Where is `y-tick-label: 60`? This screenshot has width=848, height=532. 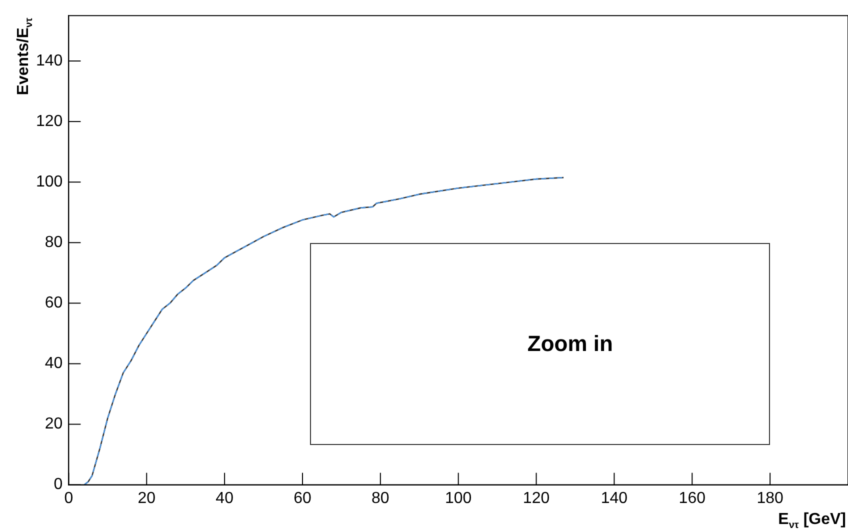
y-tick-label: 60 is located at coordinates (53, 303).